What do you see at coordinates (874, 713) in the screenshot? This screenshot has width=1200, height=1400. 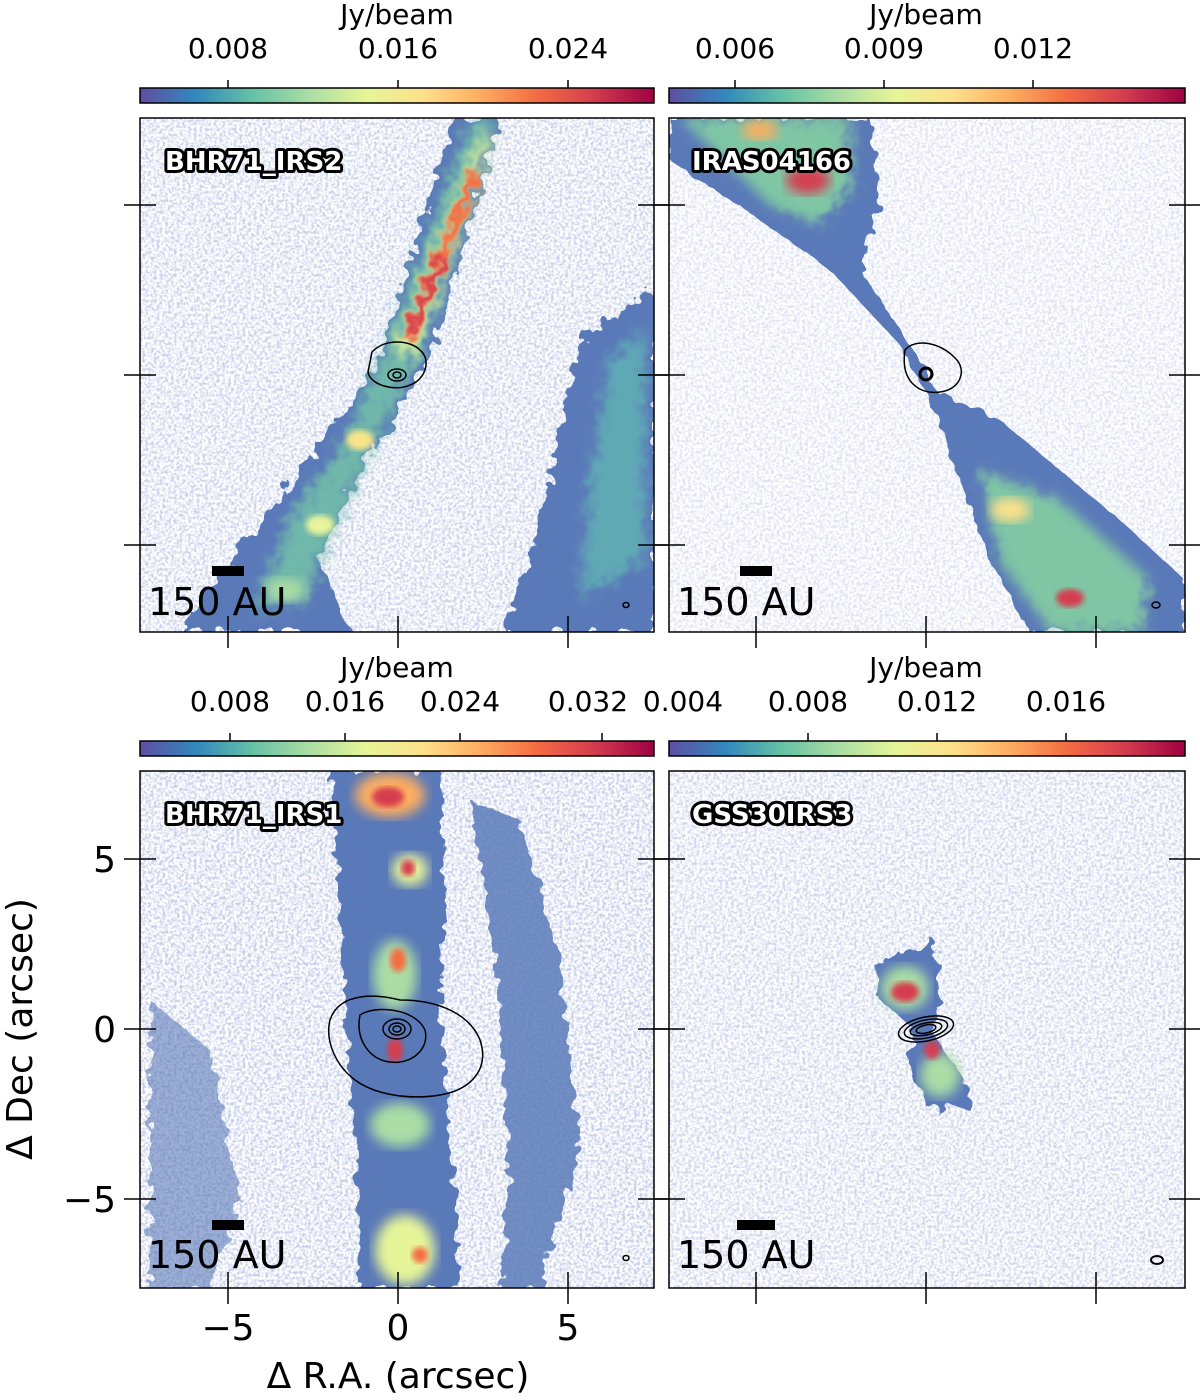 I see `colorbar-ticks: 0.004 0.008 0.012 0.016` at bounding box center [874, 713].